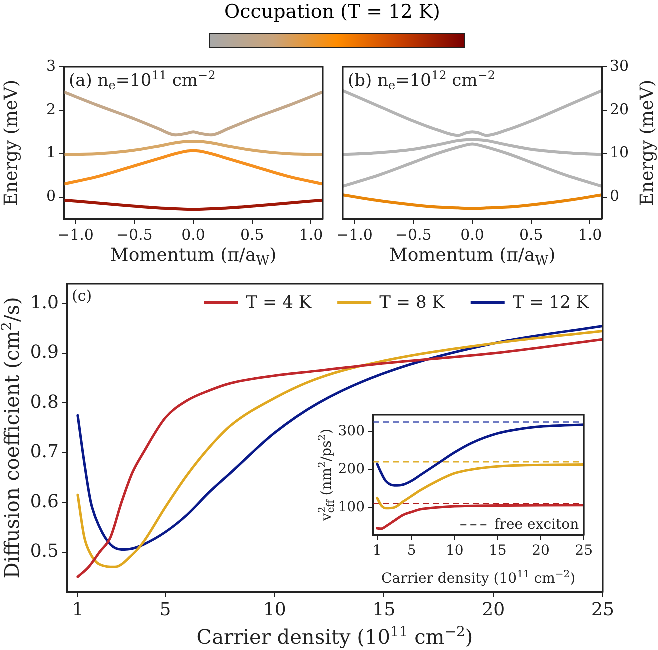  Describe the element at coordinates (647, 143) in the screenshot. I see `y2-axis-title: Energy (meV)` at that location.